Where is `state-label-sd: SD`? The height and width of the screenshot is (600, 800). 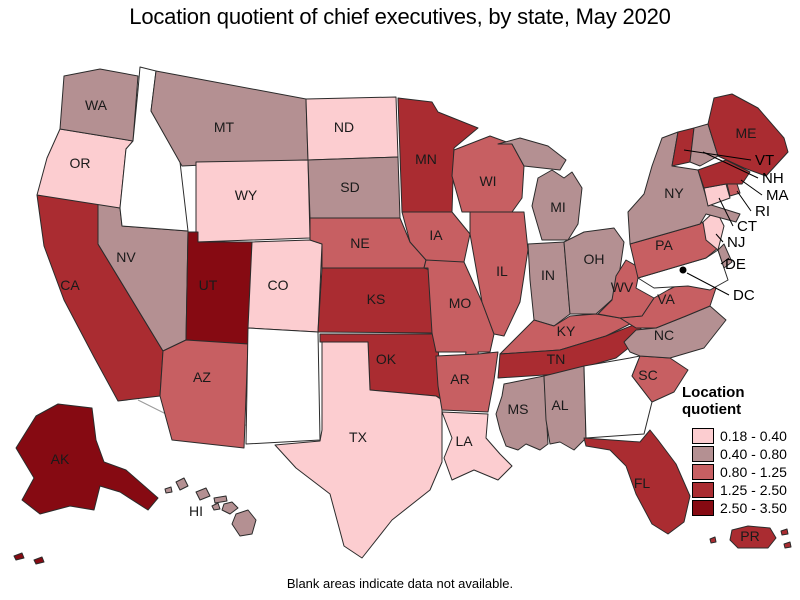
state-label-sd: SD is located at coordinates (349, 187).